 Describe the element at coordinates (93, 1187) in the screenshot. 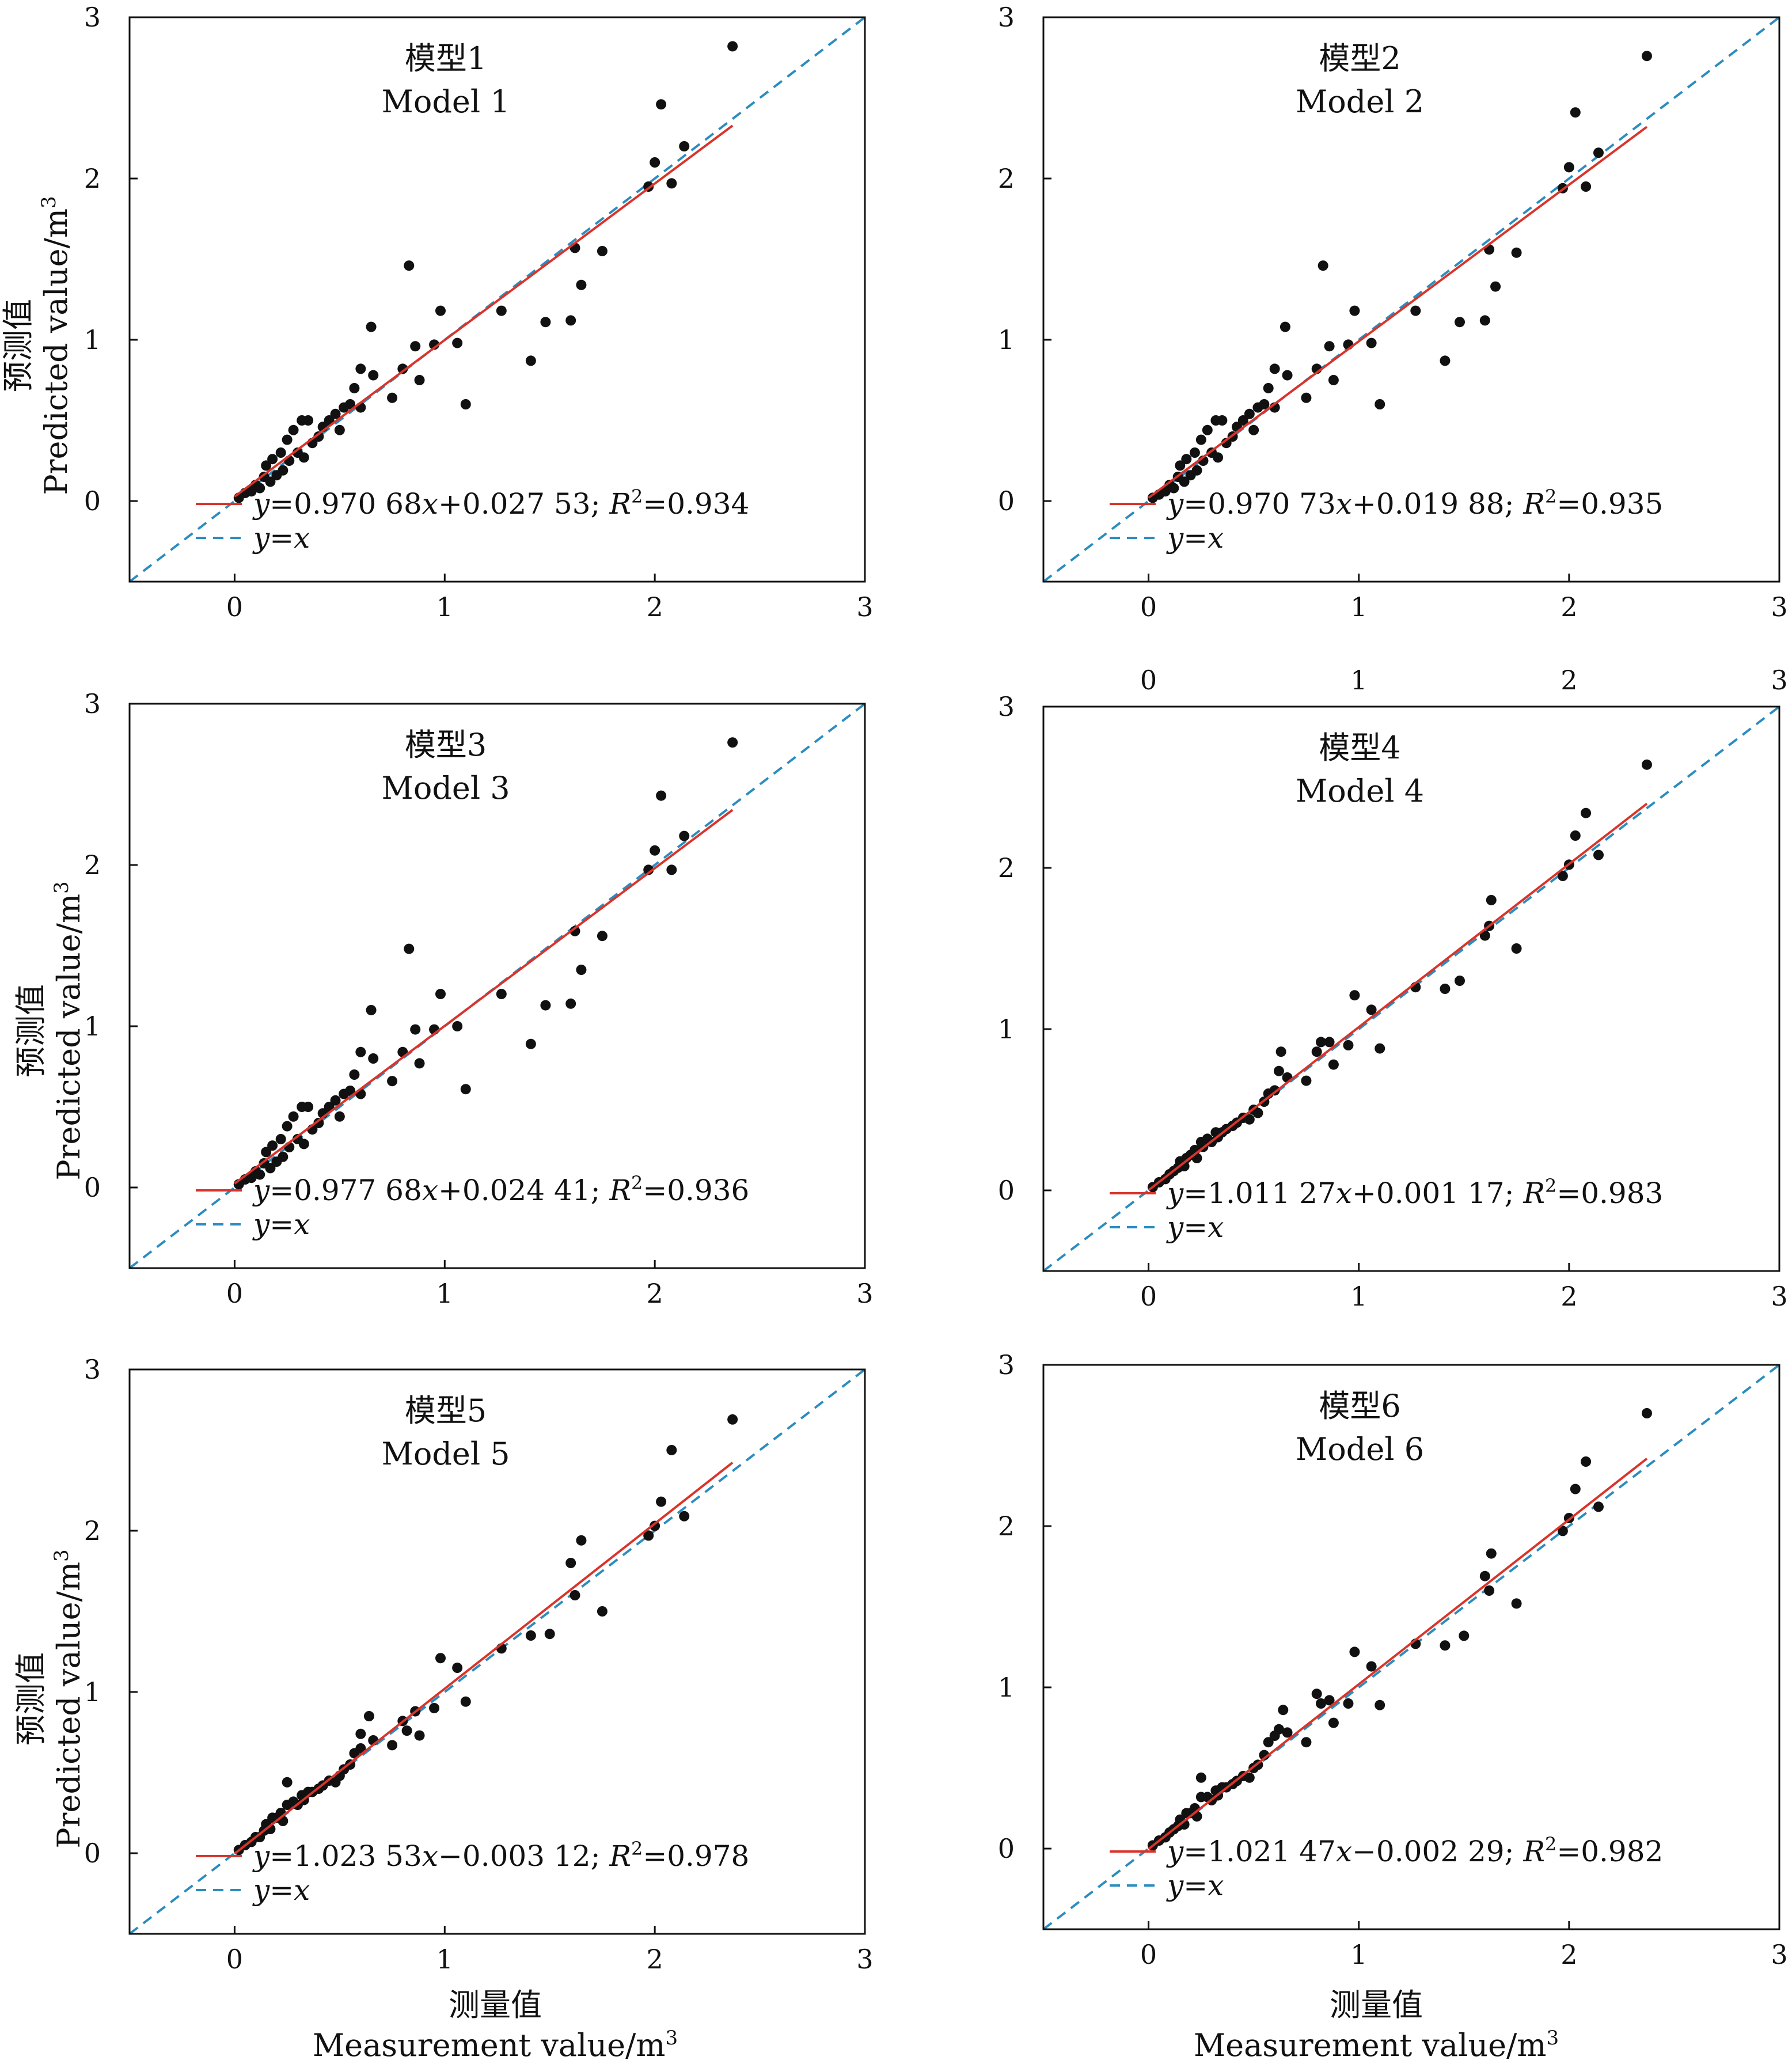

I see `y-tick-label: 0` at that location.